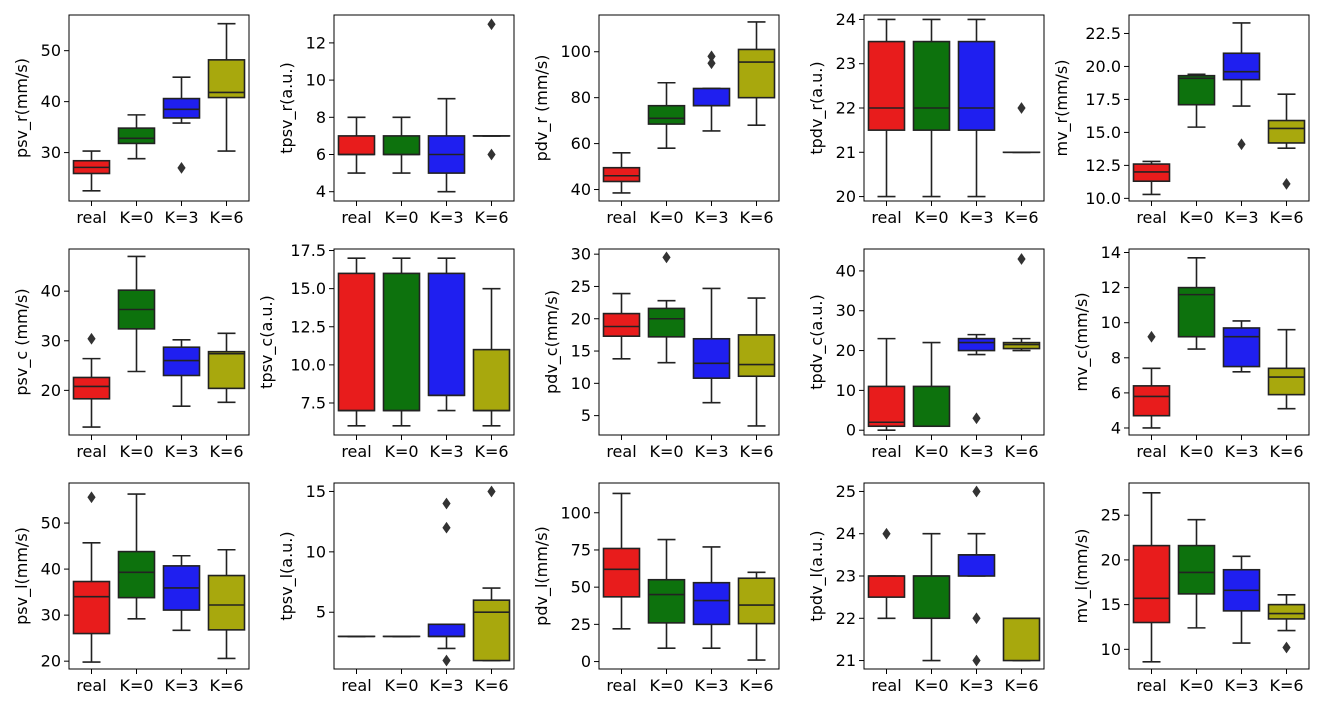 This screenshot has height=710, width=1325. What do you see at coordinates (817, 575) in the screenshot?
I see `y-axis-label: tpdv_l(a.u.)` at bounding box center [817, 575].